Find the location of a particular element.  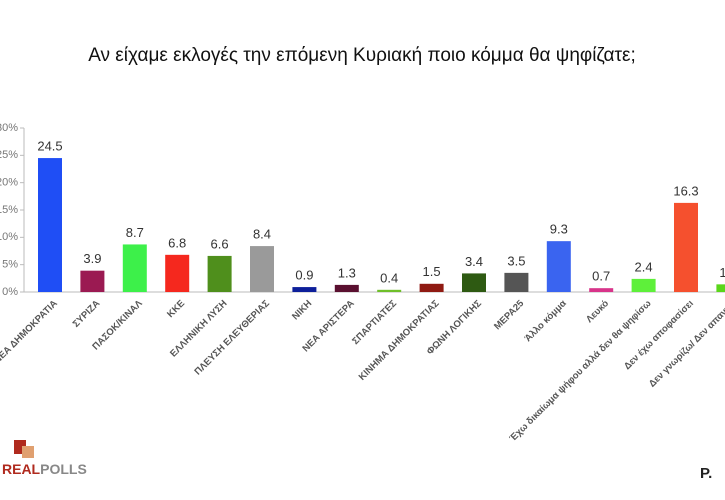

value-label: 8.7 is located at coordinates (135, 232).